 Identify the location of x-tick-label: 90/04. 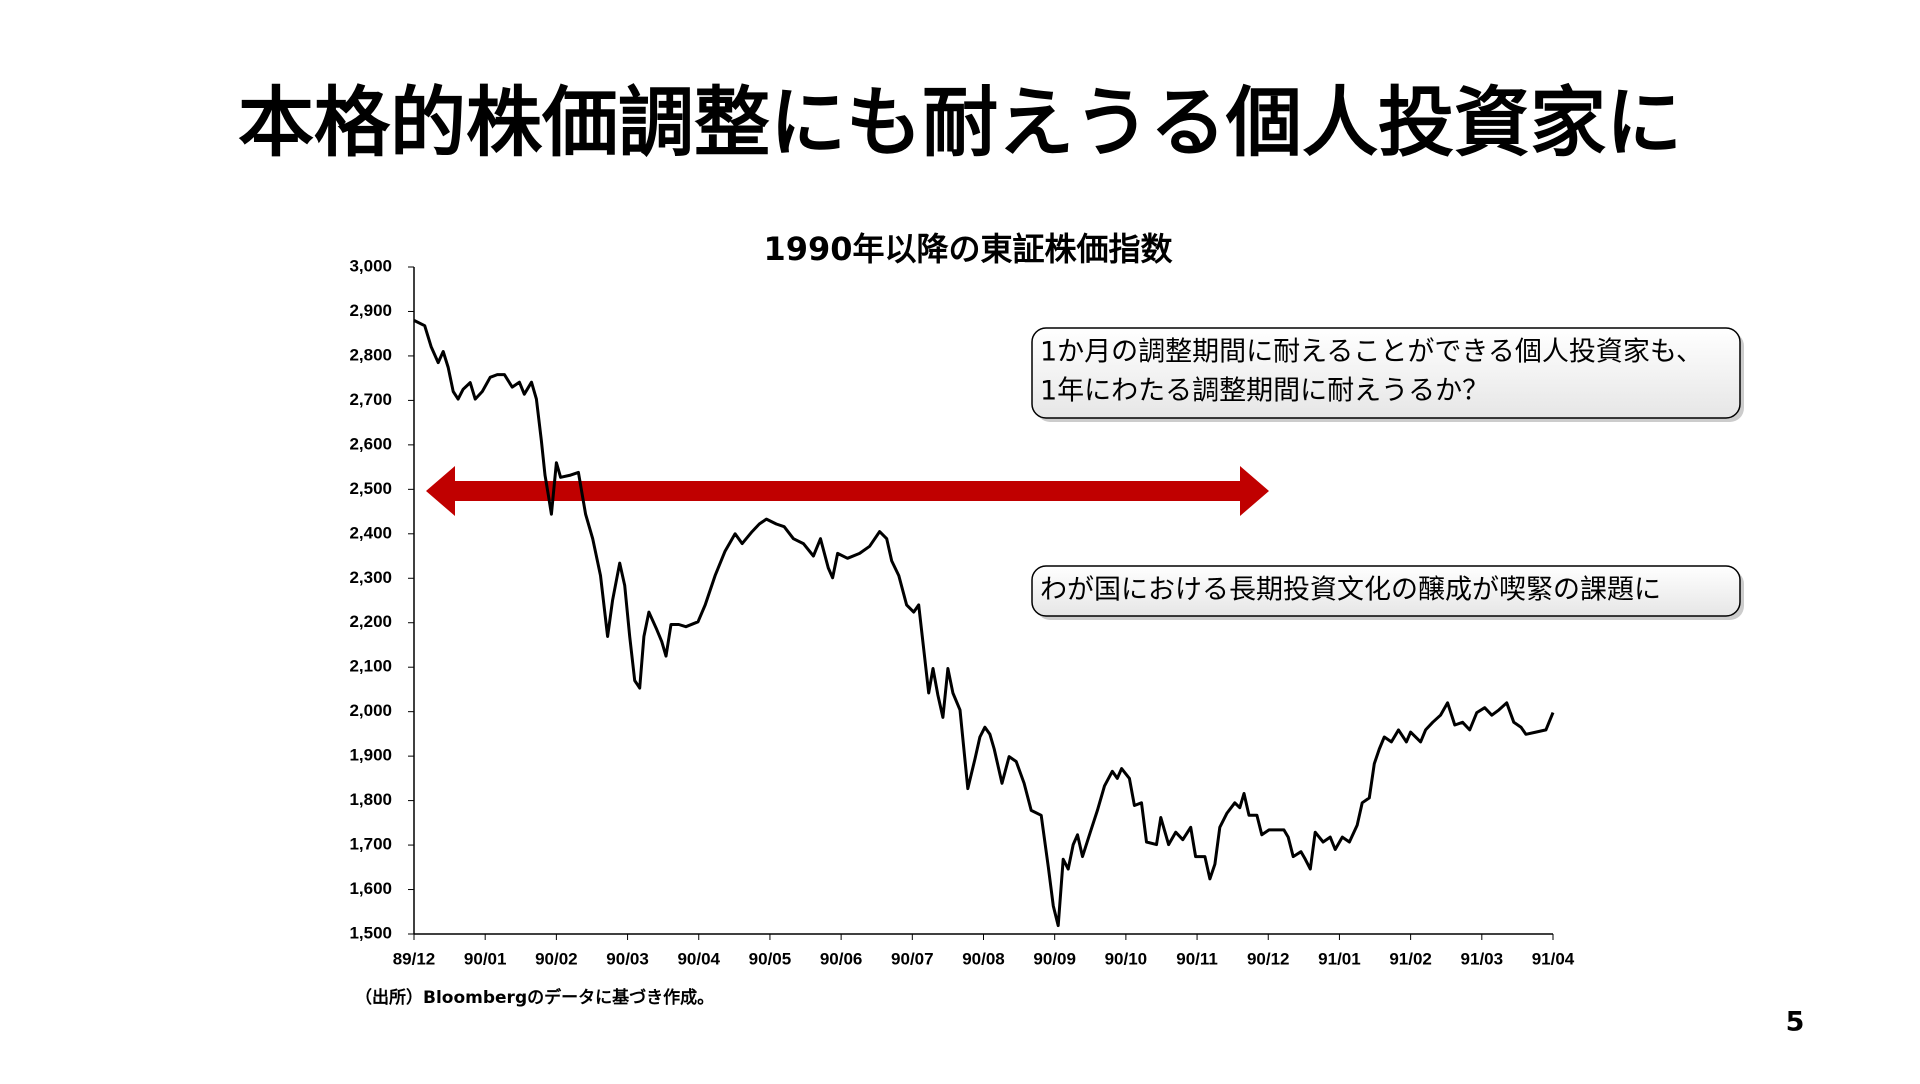
(698, 958).